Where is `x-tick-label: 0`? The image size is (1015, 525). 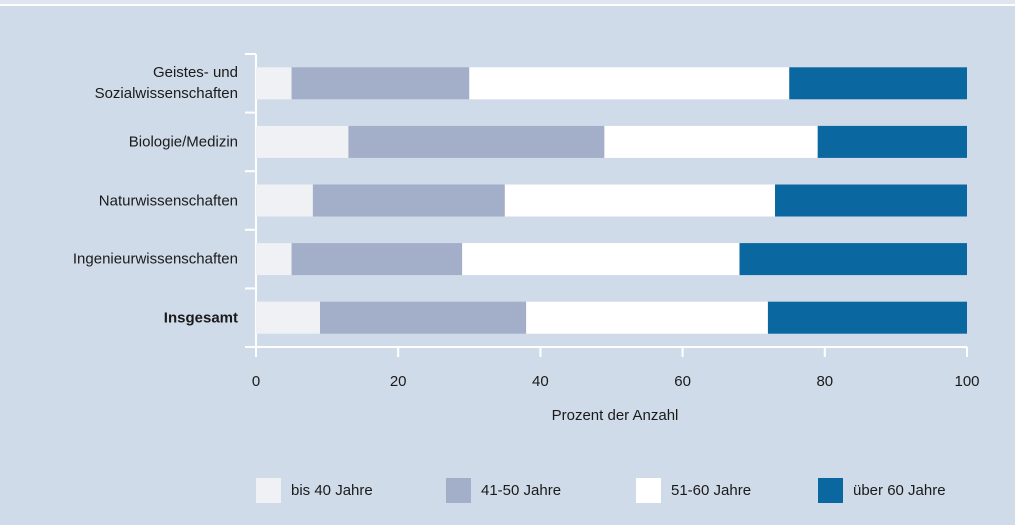 x-tick-label: 0 is located at coordinates (256, 381).